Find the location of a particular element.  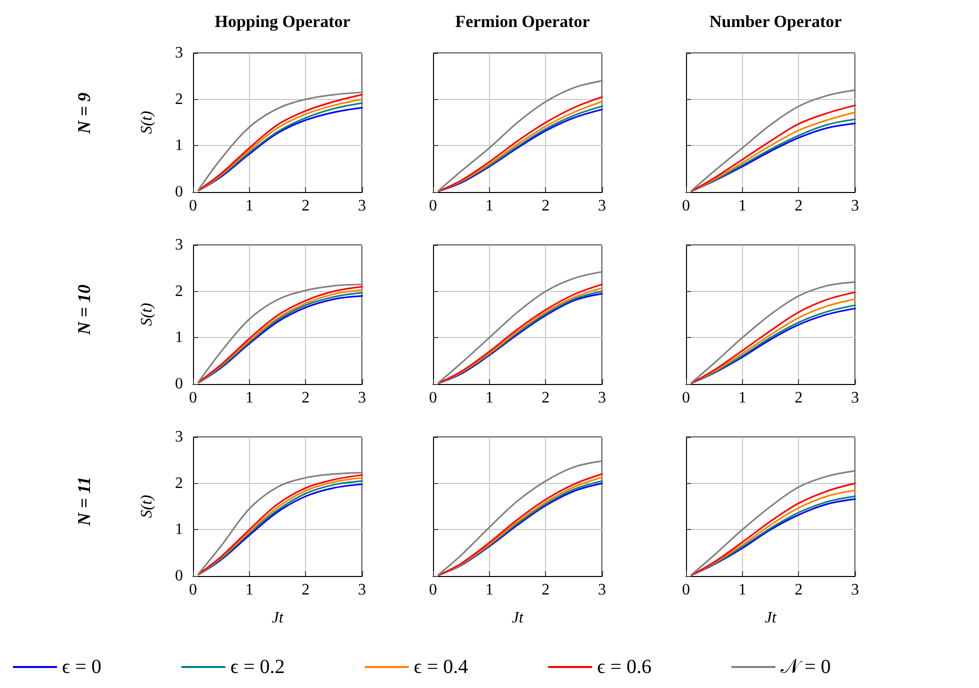

text: N = 11 is located at coordinates (84, 501).